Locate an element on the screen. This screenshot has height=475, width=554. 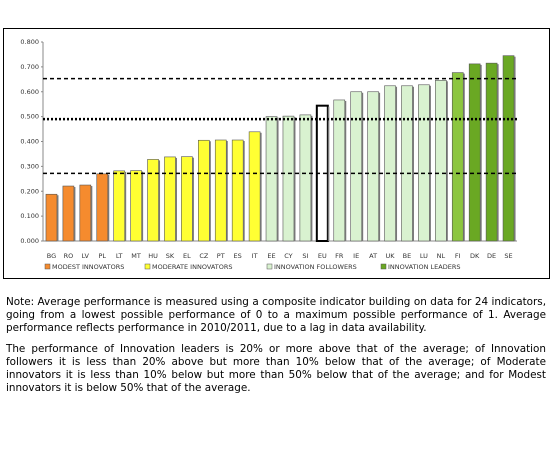
legend-label: INNOVATION LEADERS is located at coordinates (424, 267).